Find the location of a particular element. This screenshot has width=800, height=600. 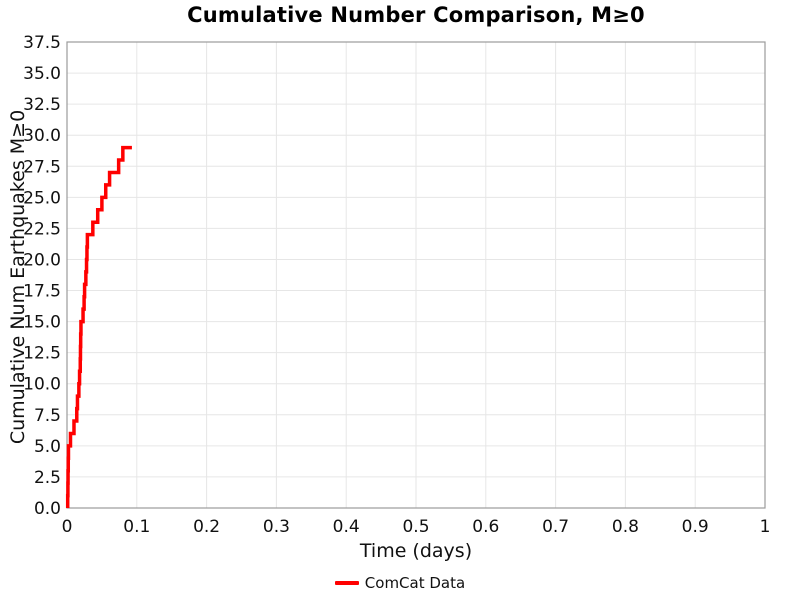

y-tick-label: 0.0 is located at coordinates (47, 509).